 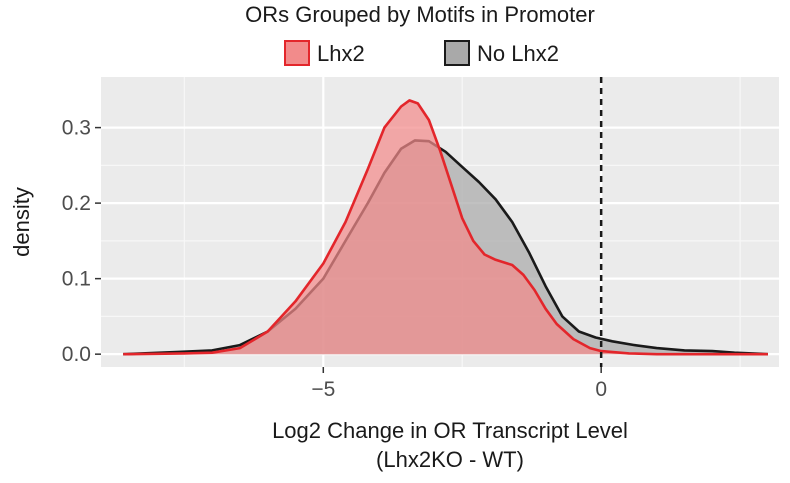 I want to click on legend-key-no-lhx2, so click(x=457, y=53).